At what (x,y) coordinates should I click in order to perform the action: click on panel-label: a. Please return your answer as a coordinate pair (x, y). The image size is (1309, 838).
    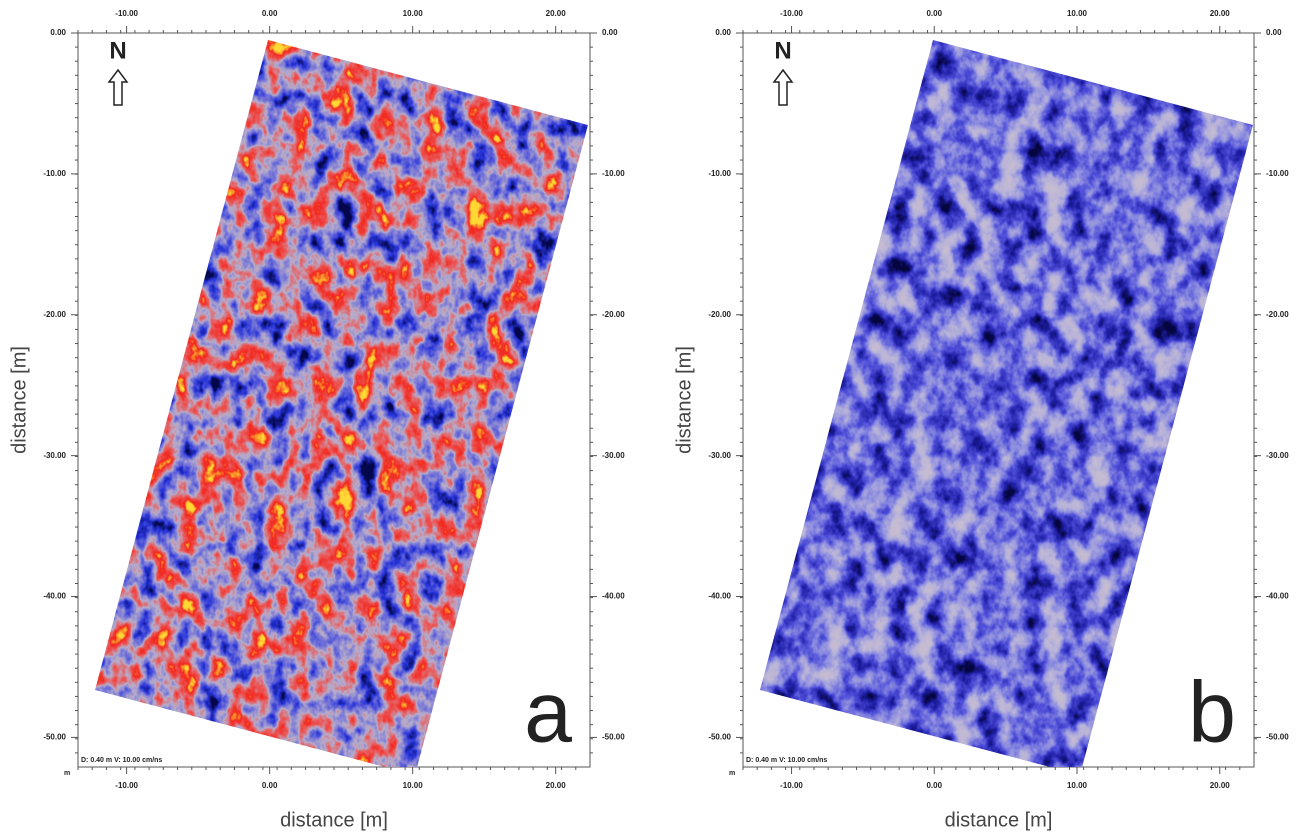
    Looking at the image, I should click on (548, 713).